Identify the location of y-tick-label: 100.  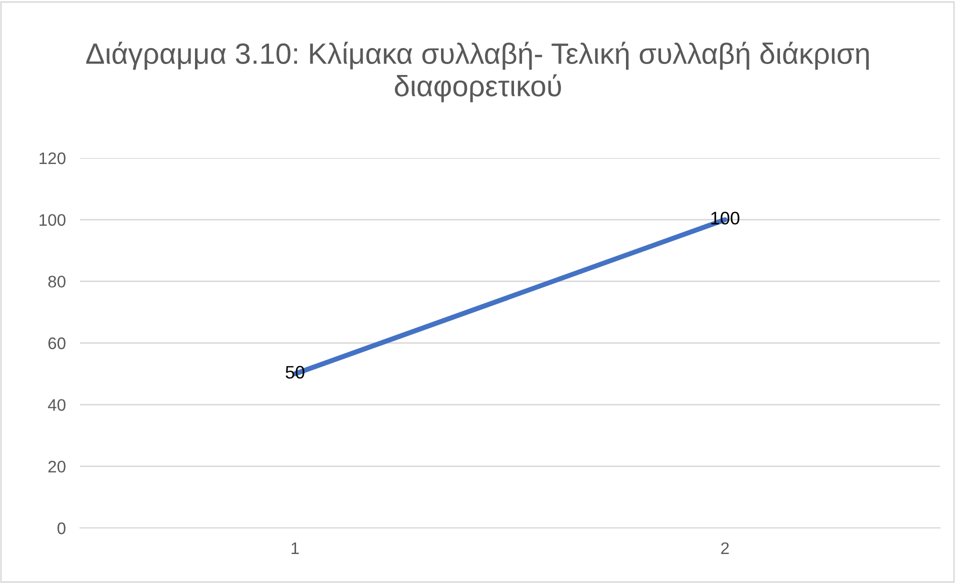
(53, 220).